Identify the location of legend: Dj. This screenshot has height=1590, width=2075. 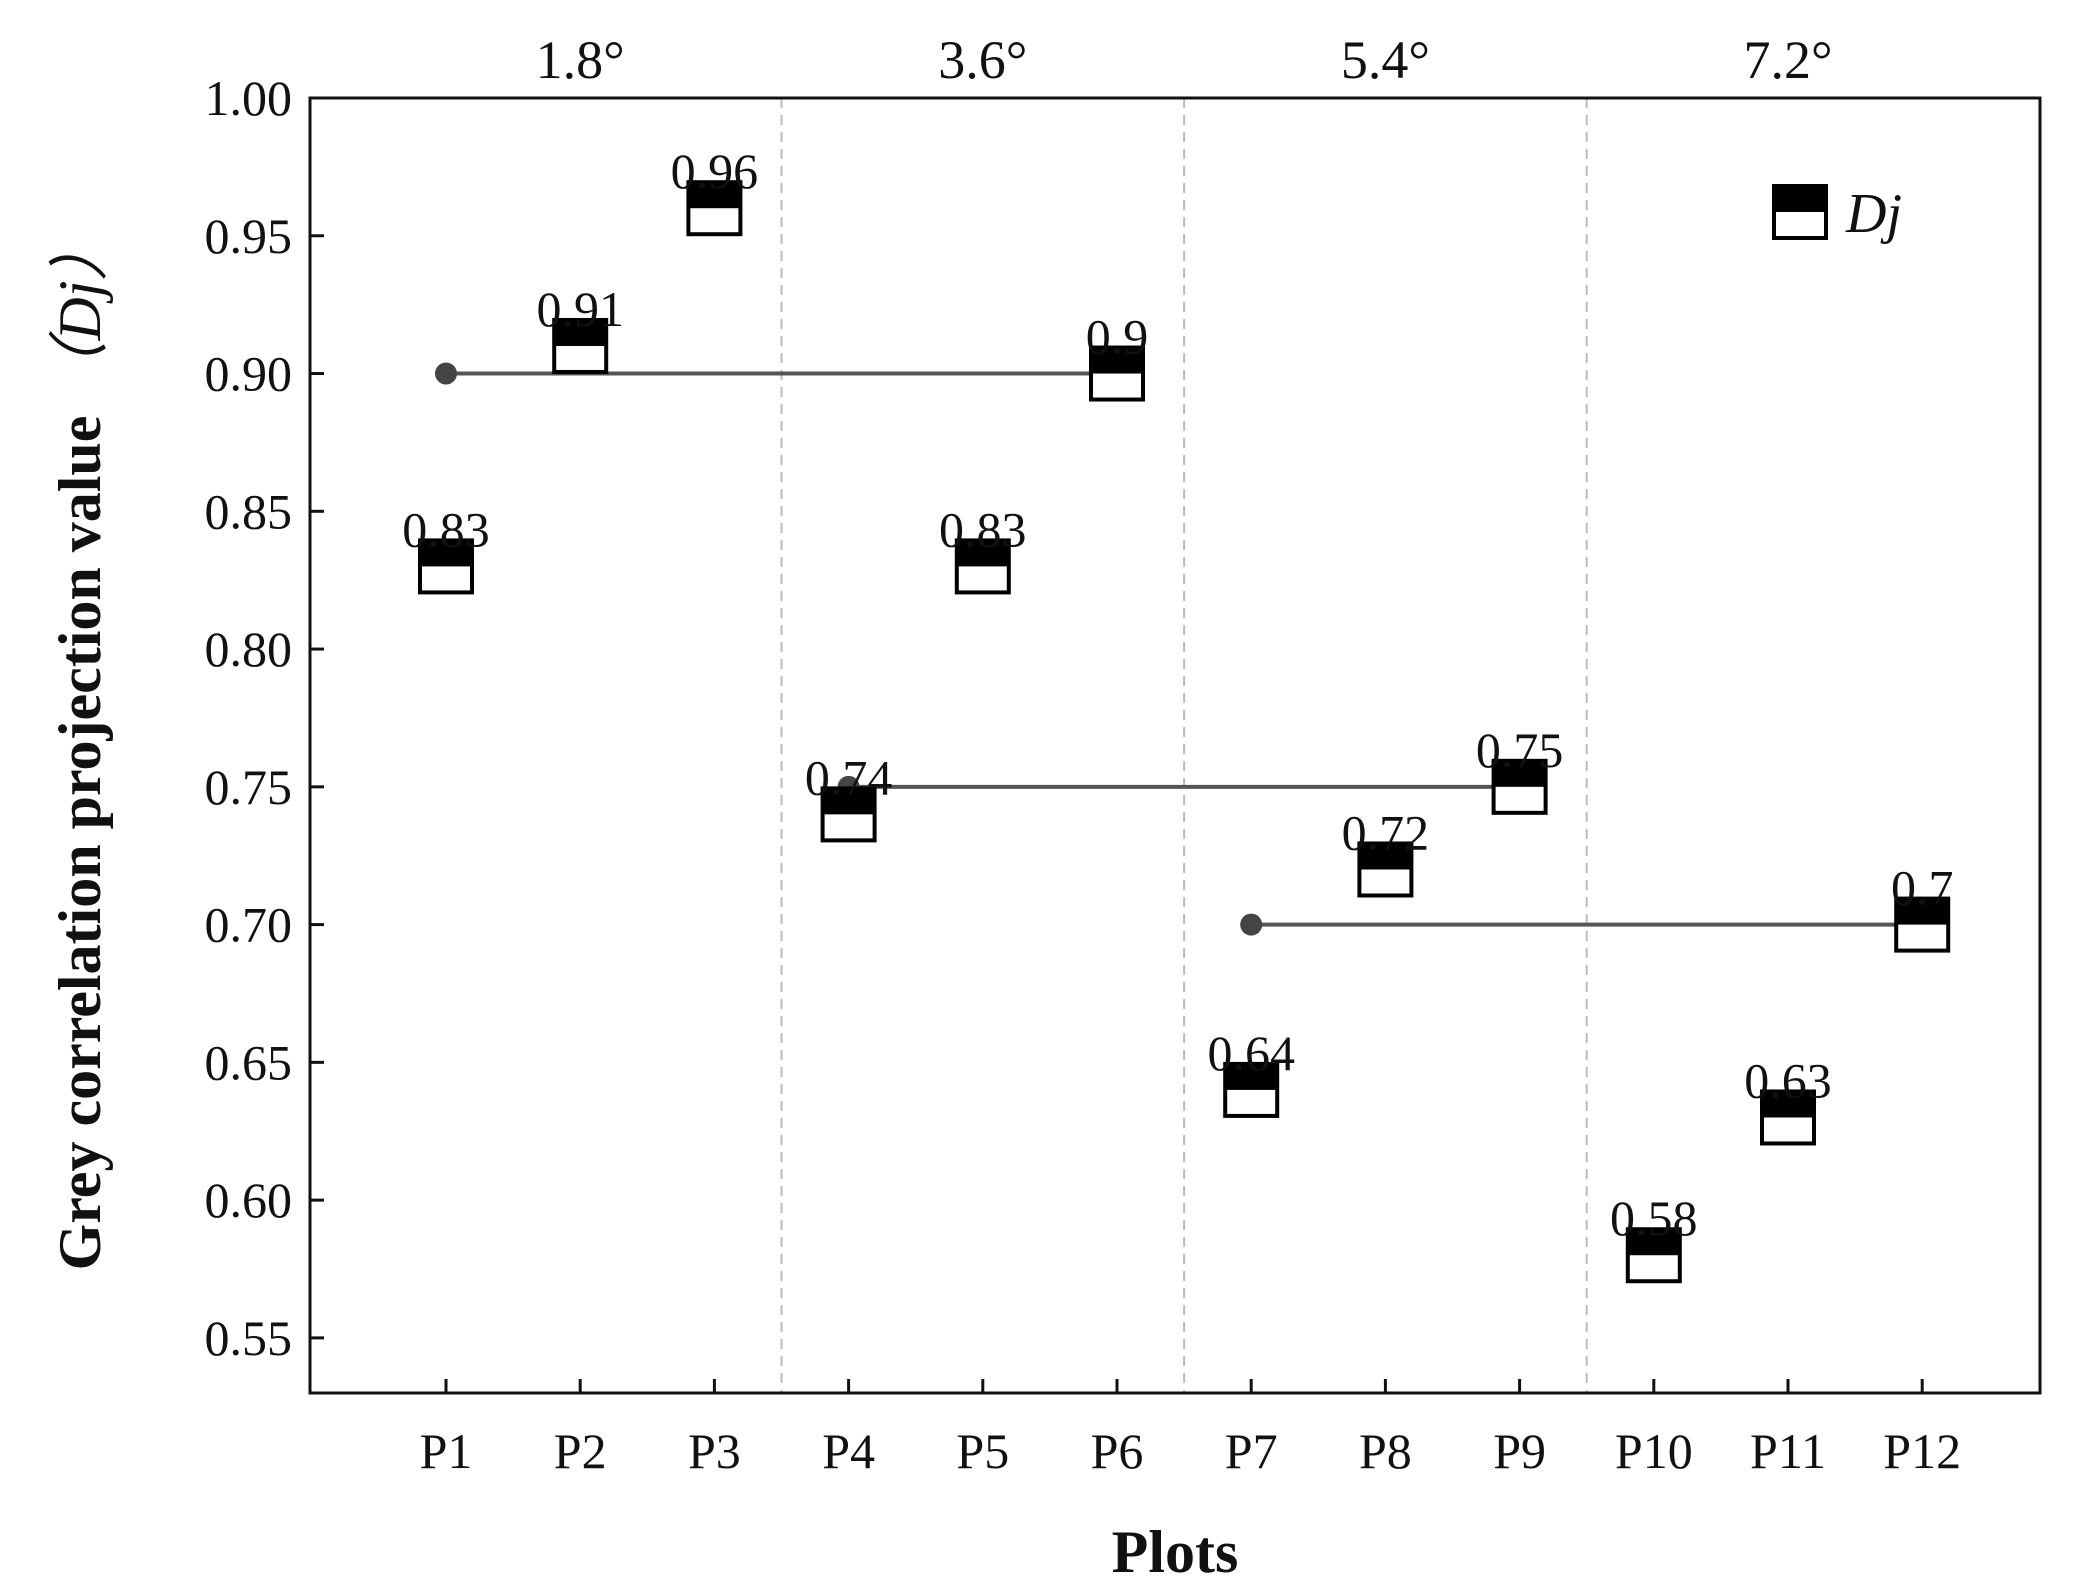
(1837, 214).